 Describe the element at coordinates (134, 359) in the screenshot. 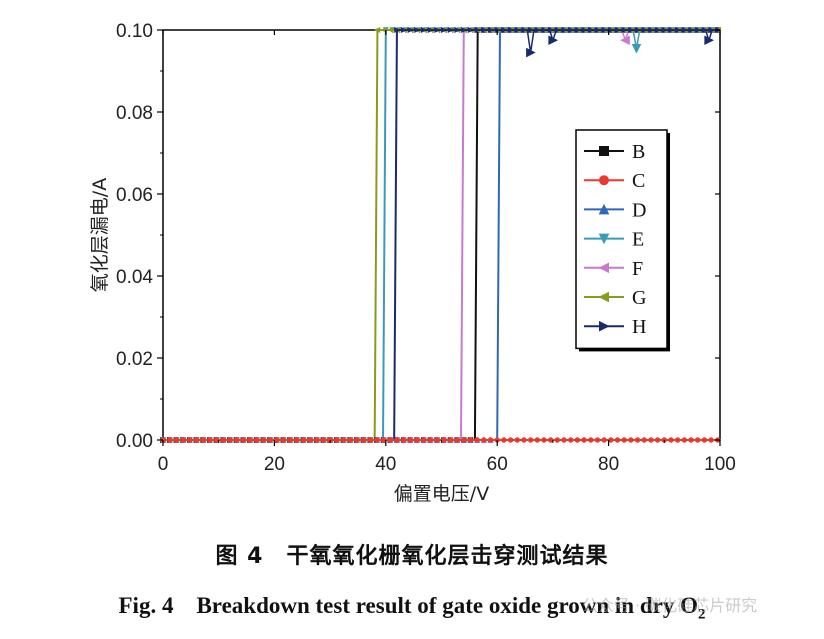

I see `y-tick-label: 0.02` at that location.